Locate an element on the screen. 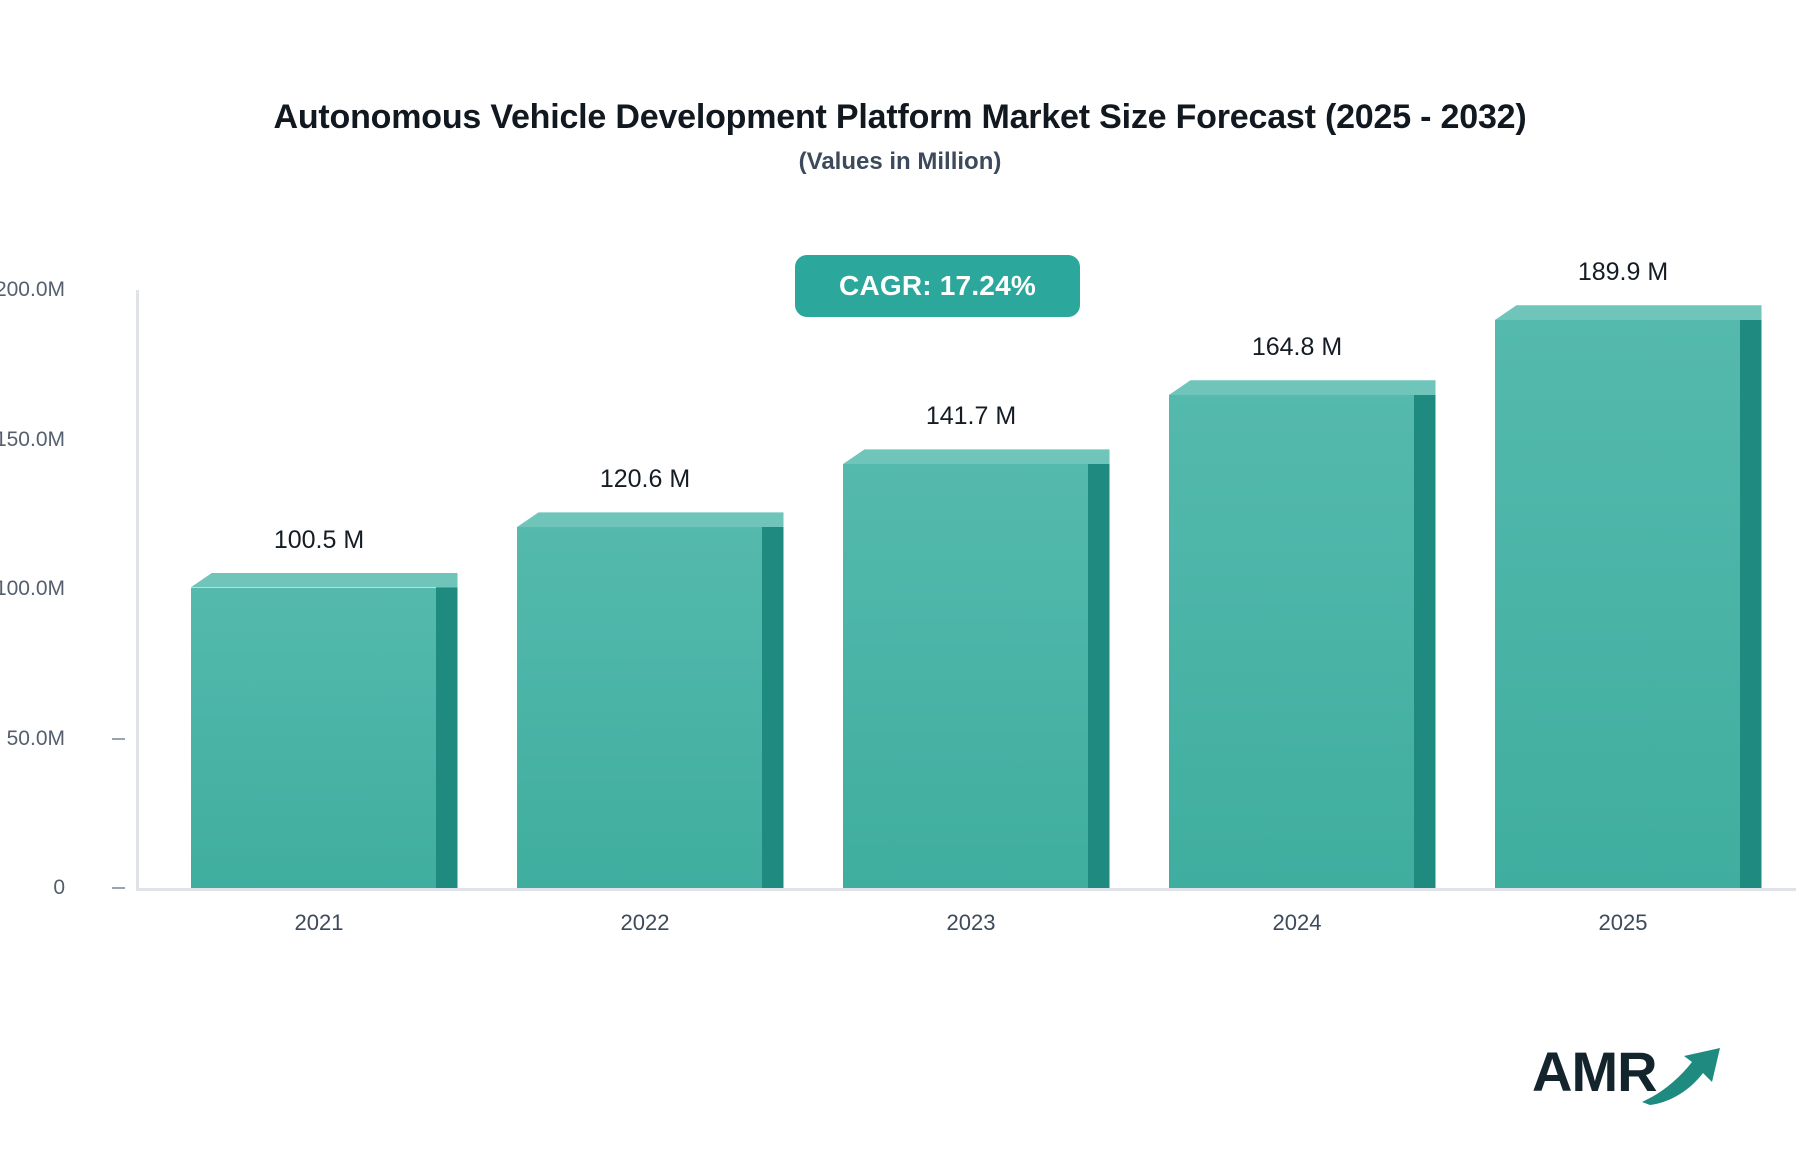 The width and height of the screenshot is (1800, 1156). y-axis-tick-label: 100.0M is located at coordinates (32, 588).